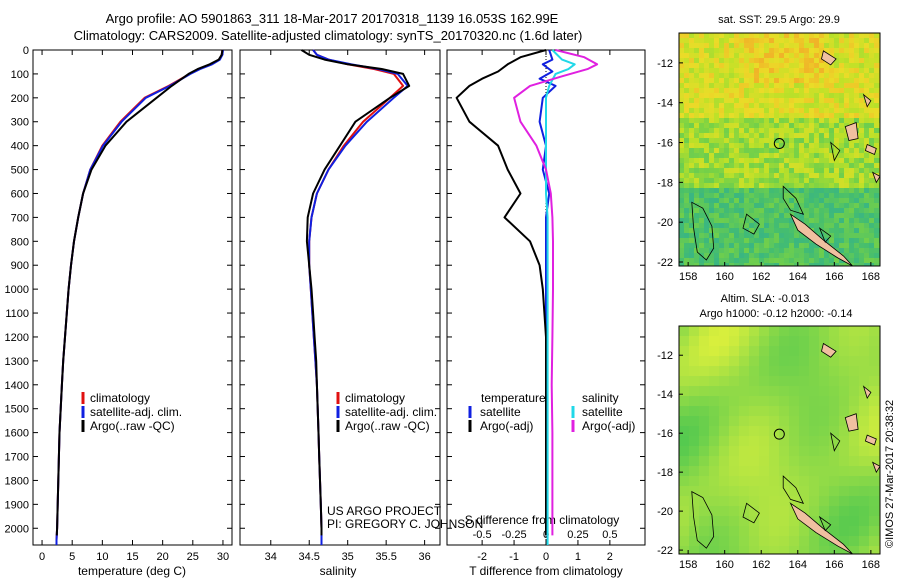 The image size is (900, 580). Describe the element at coordinates (578, 557) in the screenshot. I see `x-tick-label: 1` at that location.